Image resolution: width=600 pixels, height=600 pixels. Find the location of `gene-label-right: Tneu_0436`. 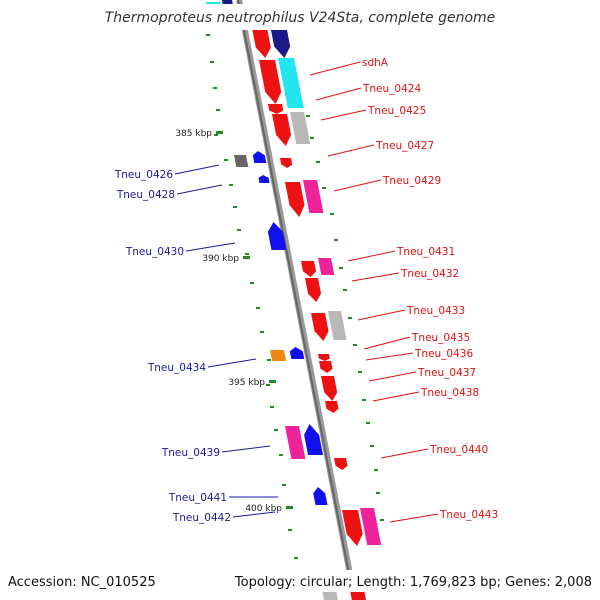

gene-label-right: Tneu_0436 is located at coordinates (443, 354).